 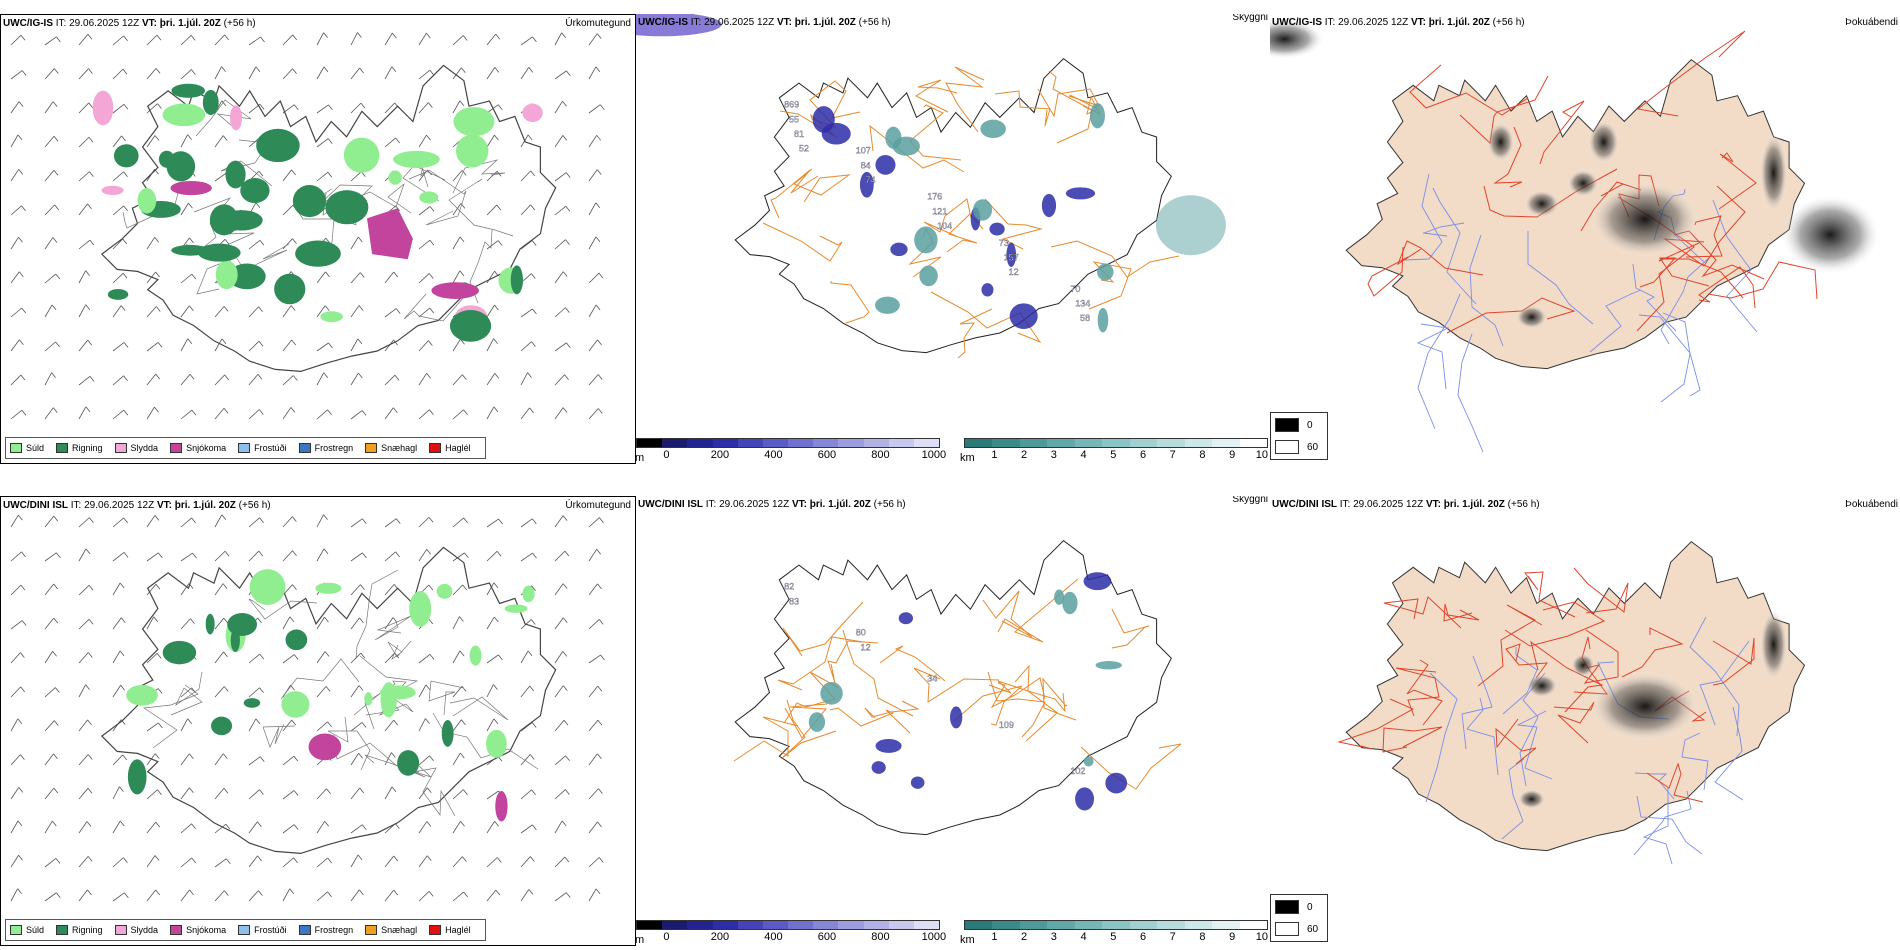 I want to click on roads, so click(x=1592, y=182).